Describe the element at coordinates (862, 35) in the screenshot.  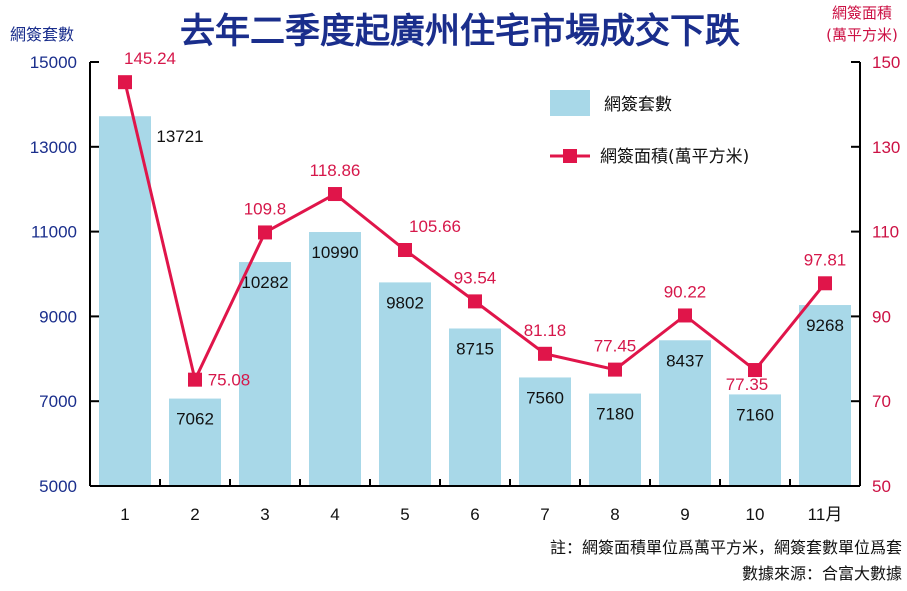
I see `right-axis-title-line2: (萬平方米)` at that location.